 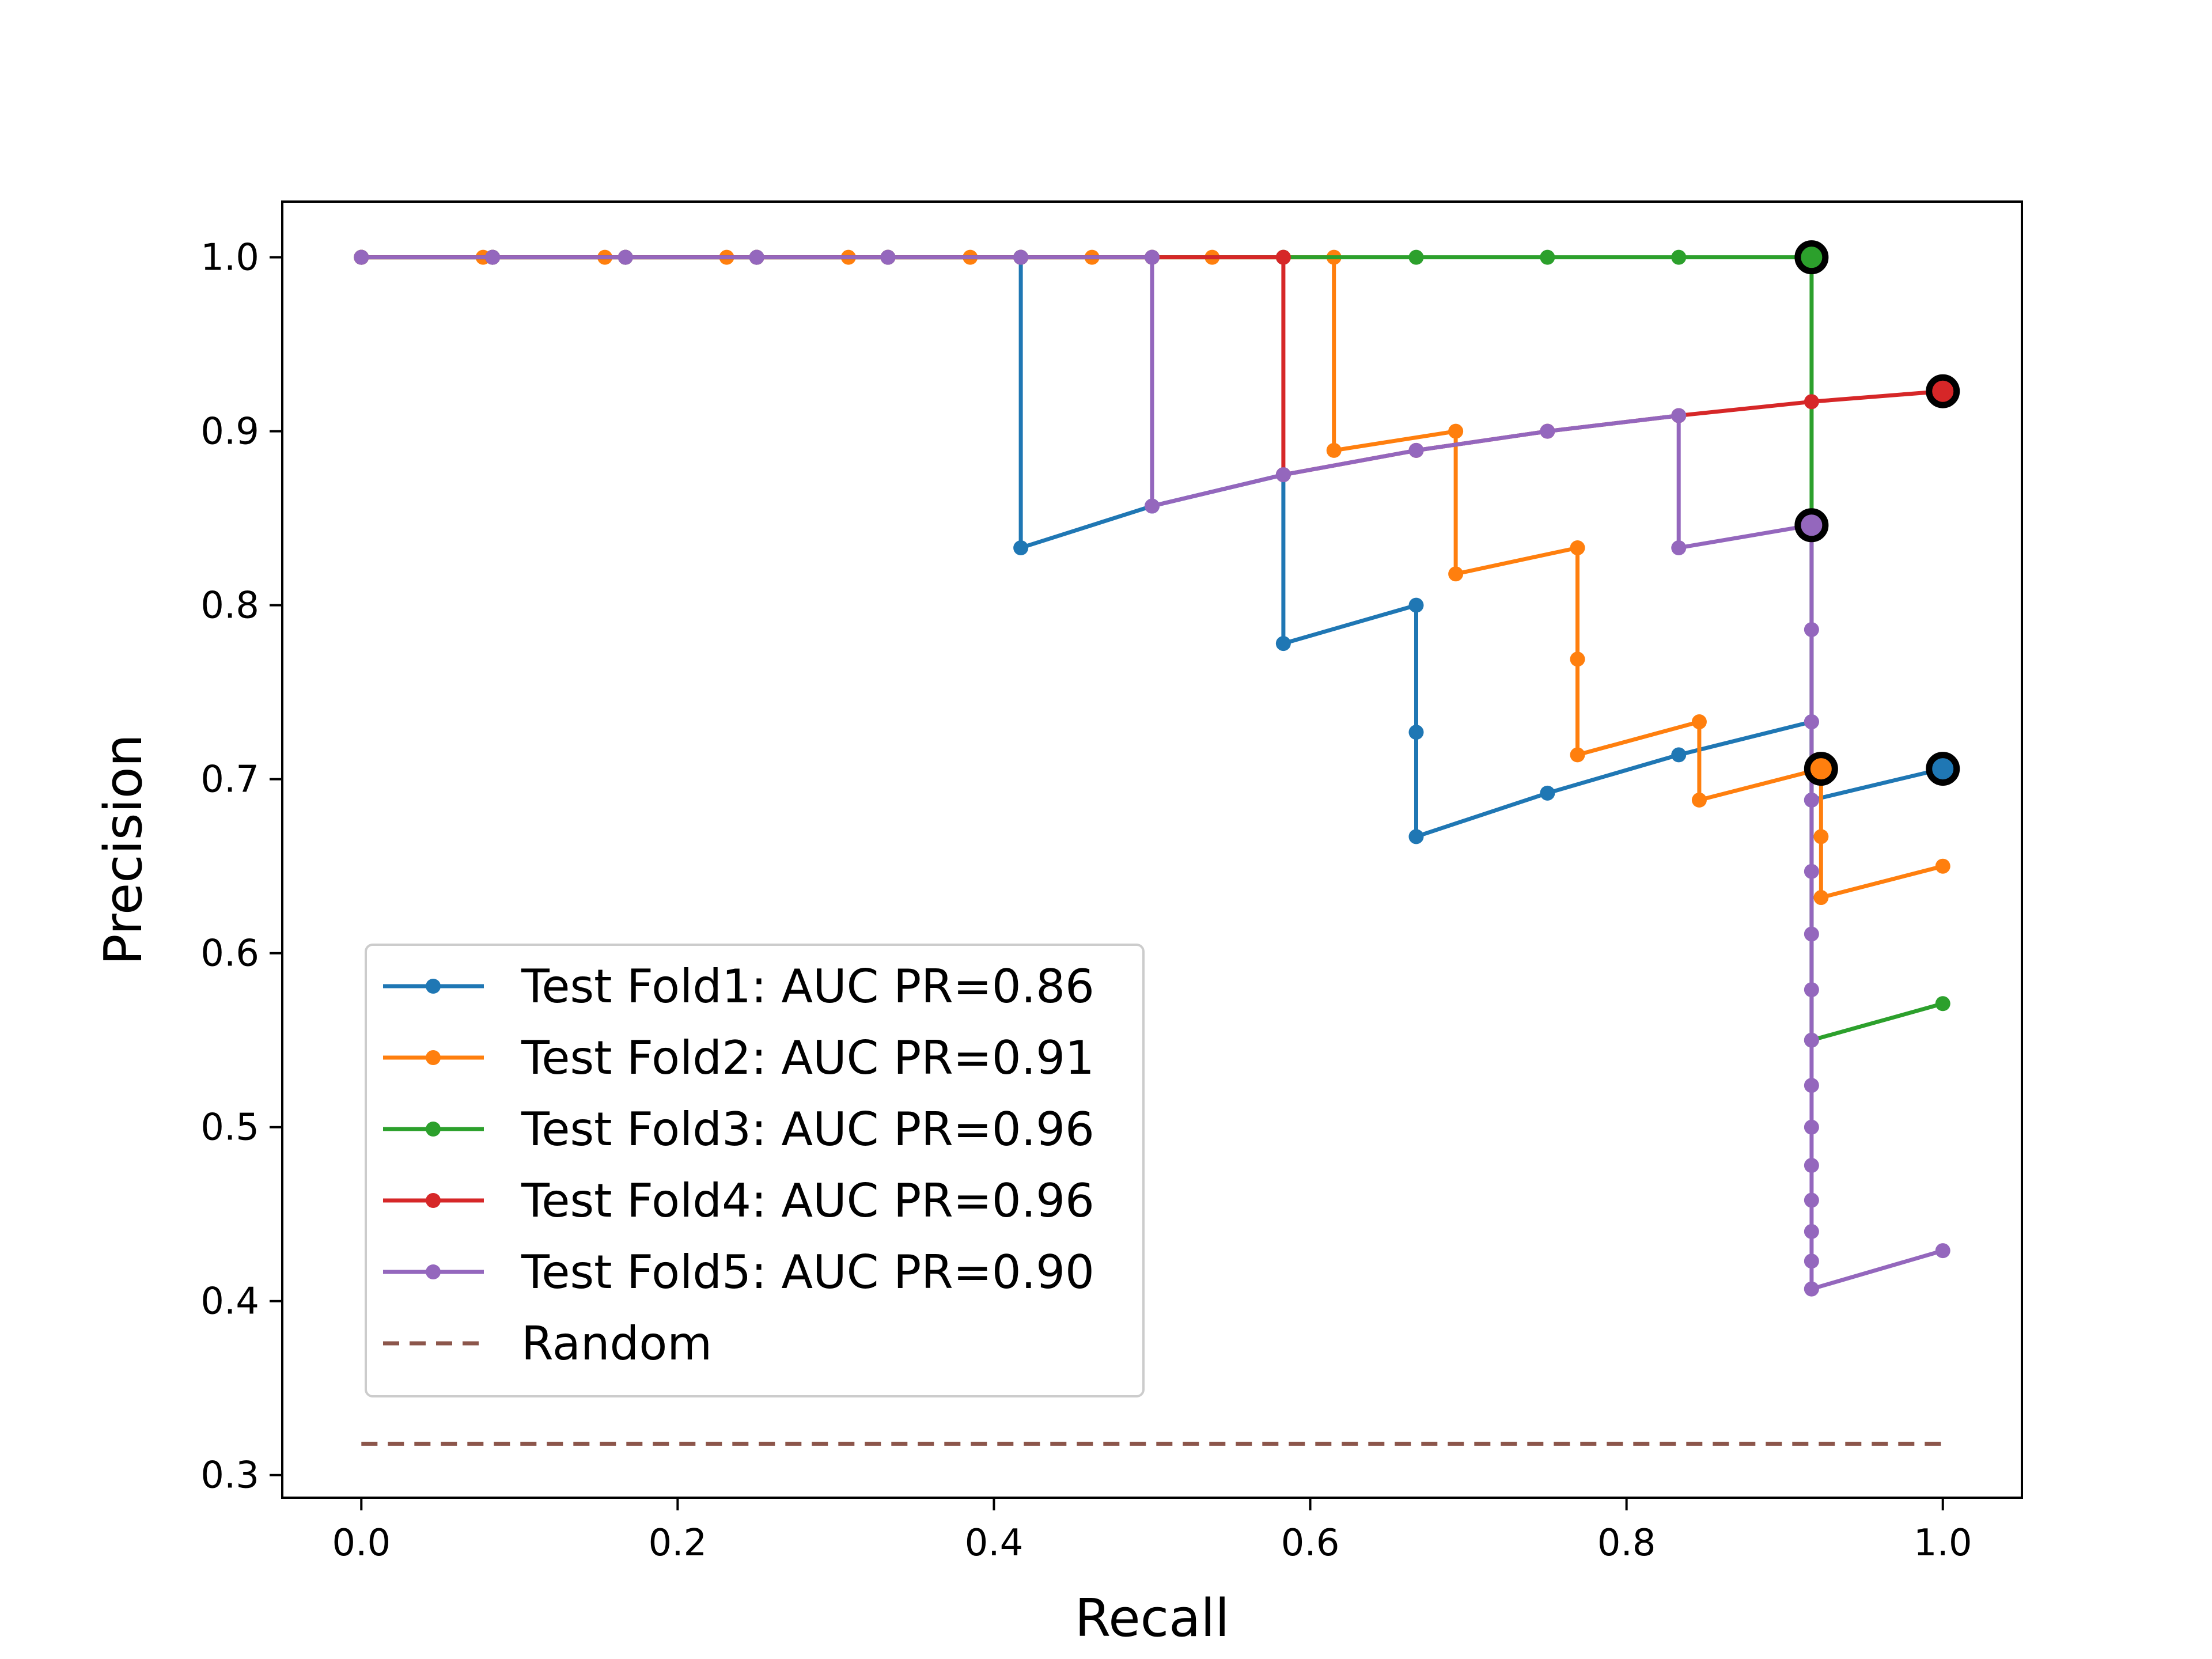 What do you see at coordinates (229, 432) in the screenshot?
I see `y-tick-label: 0.9` at bounding box center [229, 432].